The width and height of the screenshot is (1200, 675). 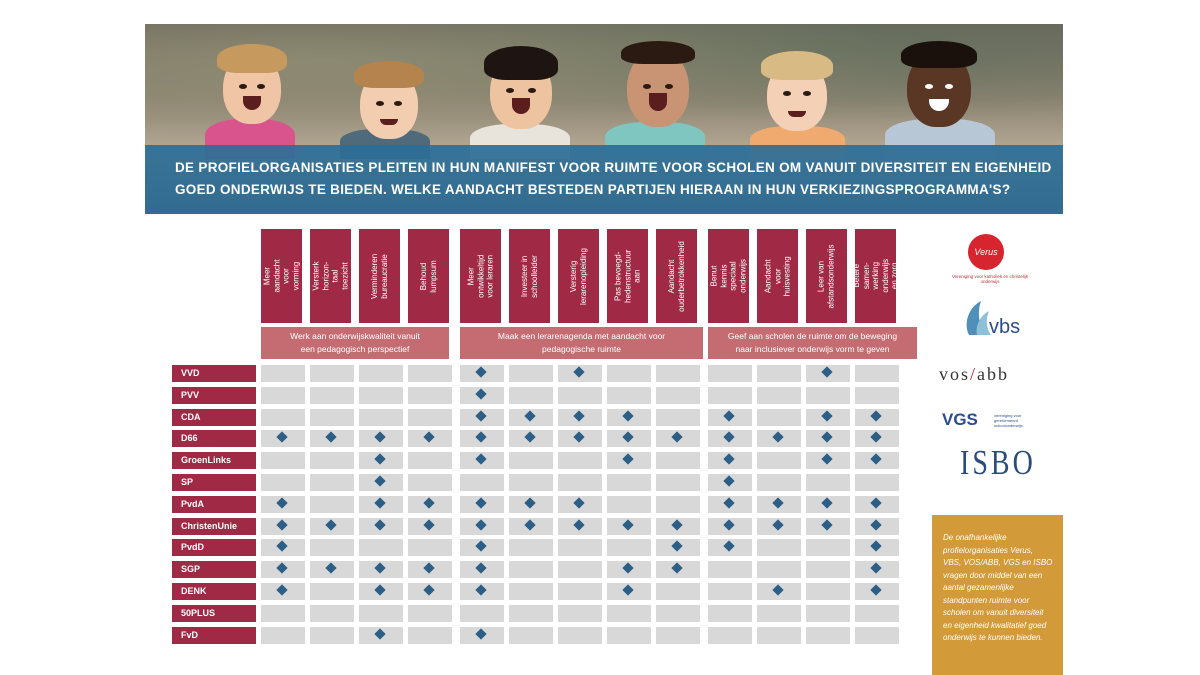 What do you see at coordinates (214, 439) in the screenshot?
I see `party-label: D66` at bounding box center [214, 439].